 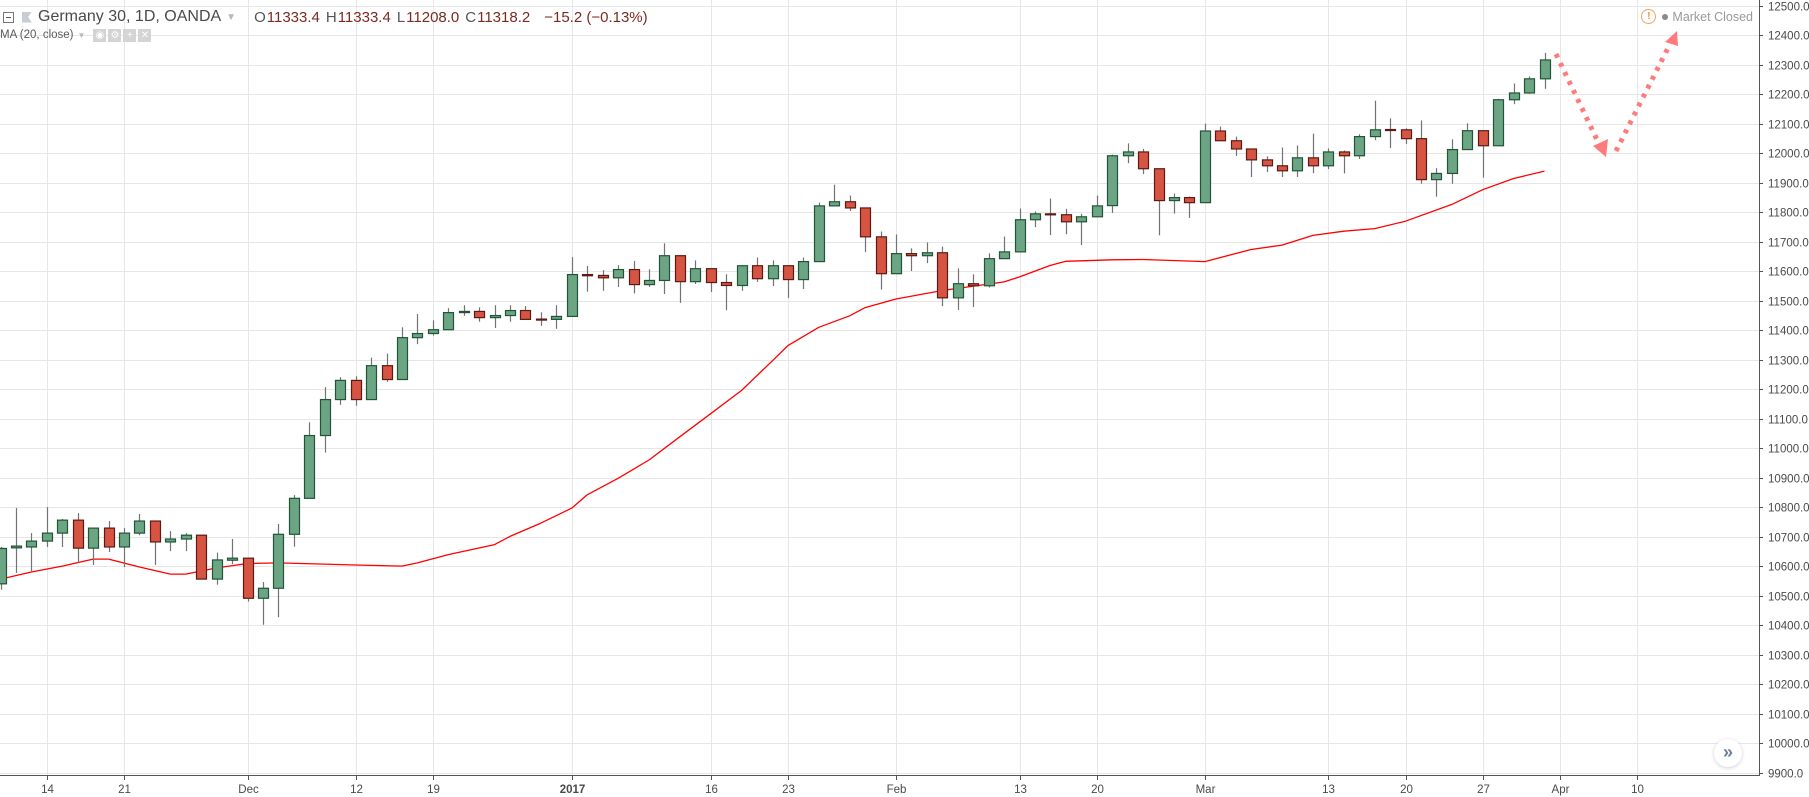 What do you see at coordinates (145, 35) in the screenshot?
I see `close-icon: ✕` at bounding box center [145, 35].